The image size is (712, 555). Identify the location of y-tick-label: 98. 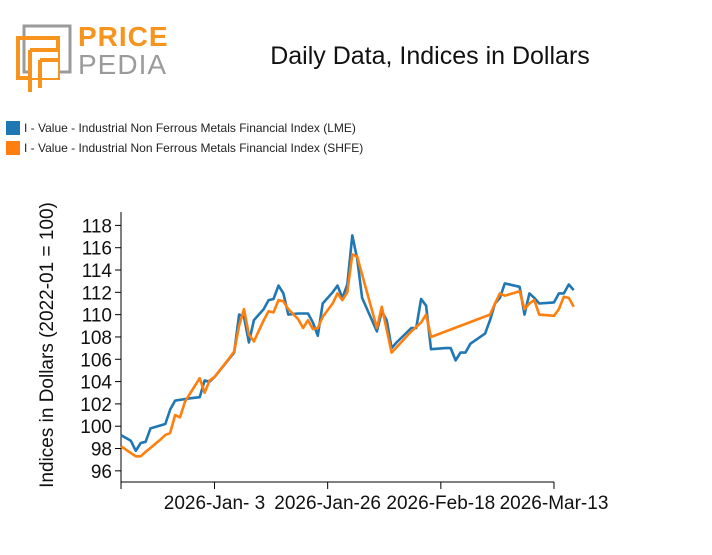
(101, 450).